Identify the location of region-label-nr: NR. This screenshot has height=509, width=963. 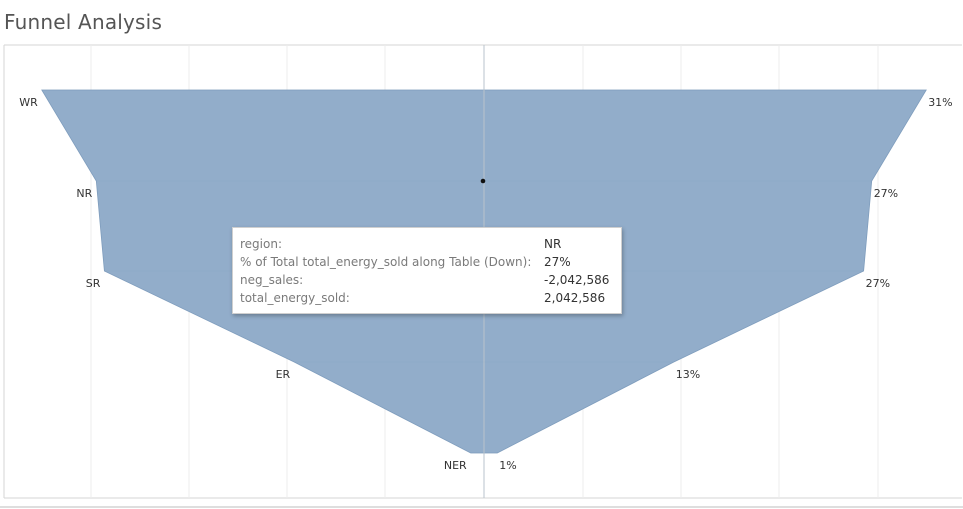
(84, 193).